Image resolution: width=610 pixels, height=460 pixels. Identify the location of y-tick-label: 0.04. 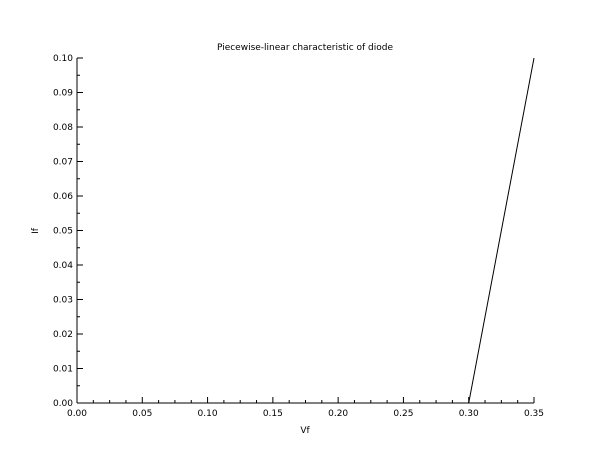
(63, 266).